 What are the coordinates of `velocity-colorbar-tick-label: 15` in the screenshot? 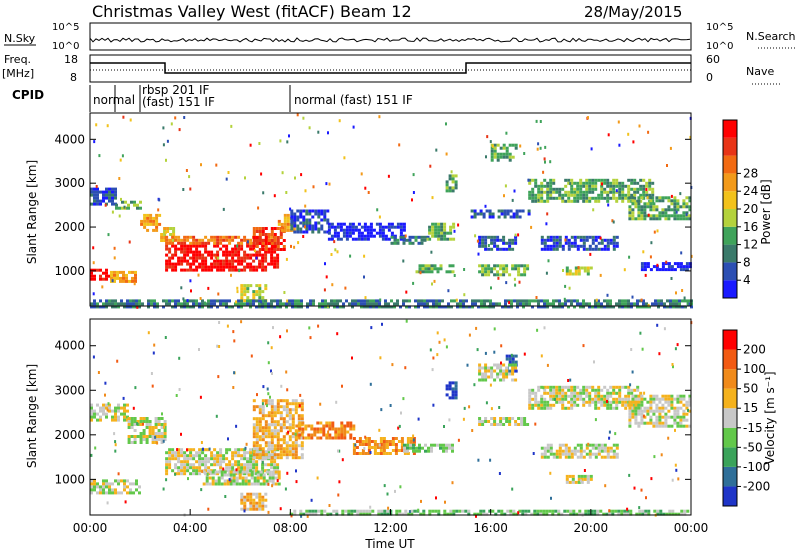 It's located at (750, 408).